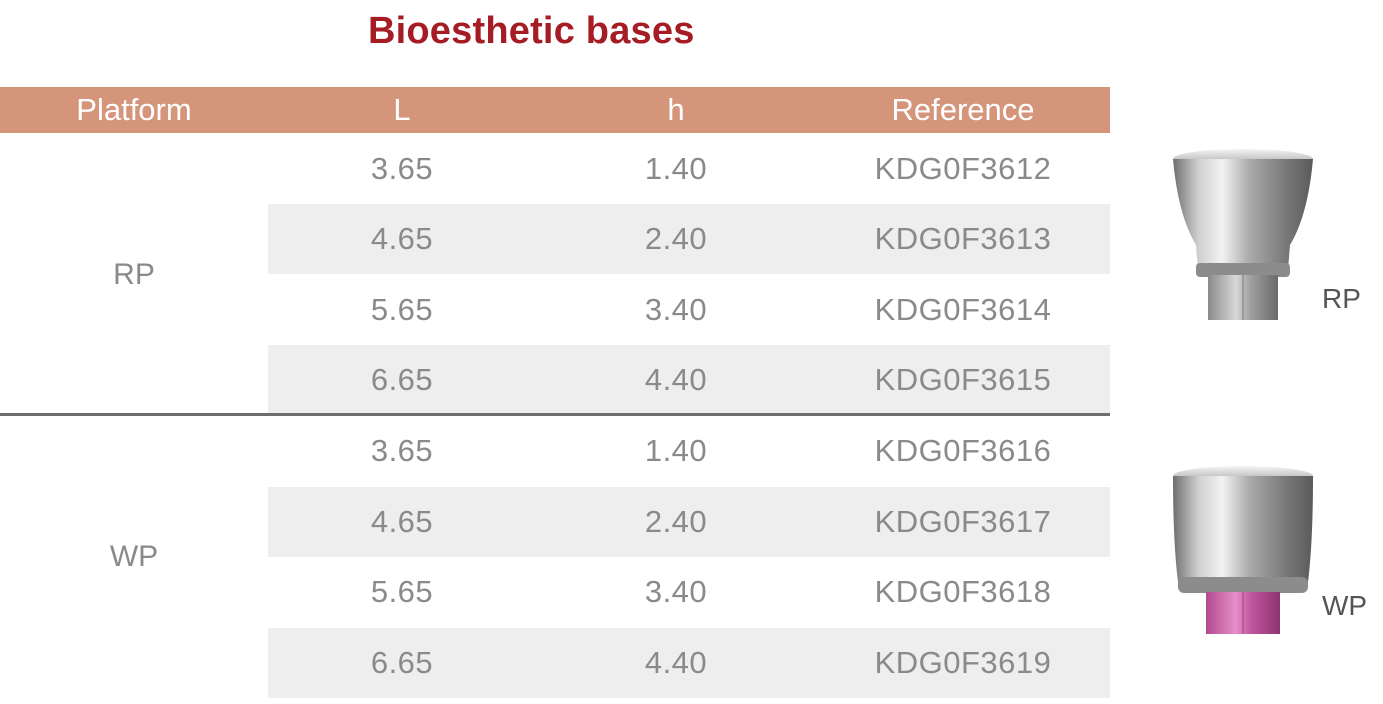  I want to click on table-row: 5.65 3.40 KDG0F3614, so click(689, 310).